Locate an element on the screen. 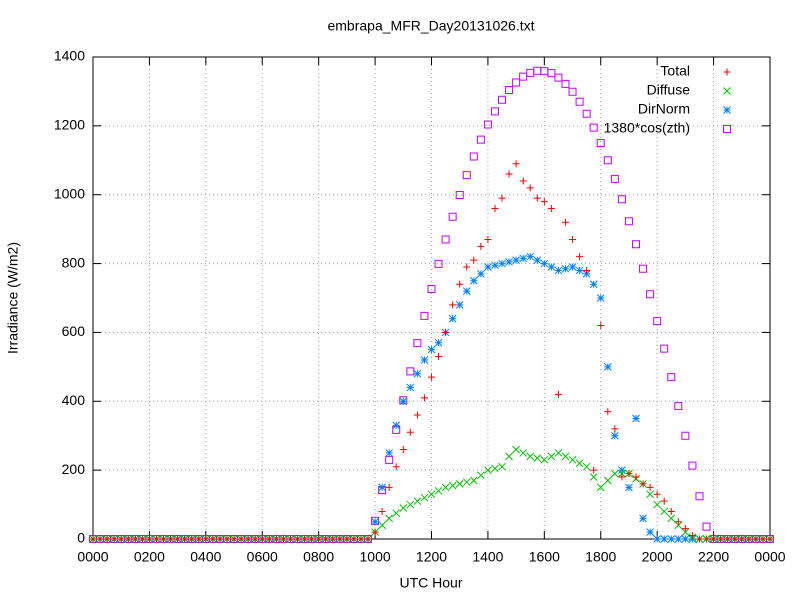 Image resolution: width=800 pixels, height=600 pixels. y-tick-label: 0 is located at coordinates (81, 538).